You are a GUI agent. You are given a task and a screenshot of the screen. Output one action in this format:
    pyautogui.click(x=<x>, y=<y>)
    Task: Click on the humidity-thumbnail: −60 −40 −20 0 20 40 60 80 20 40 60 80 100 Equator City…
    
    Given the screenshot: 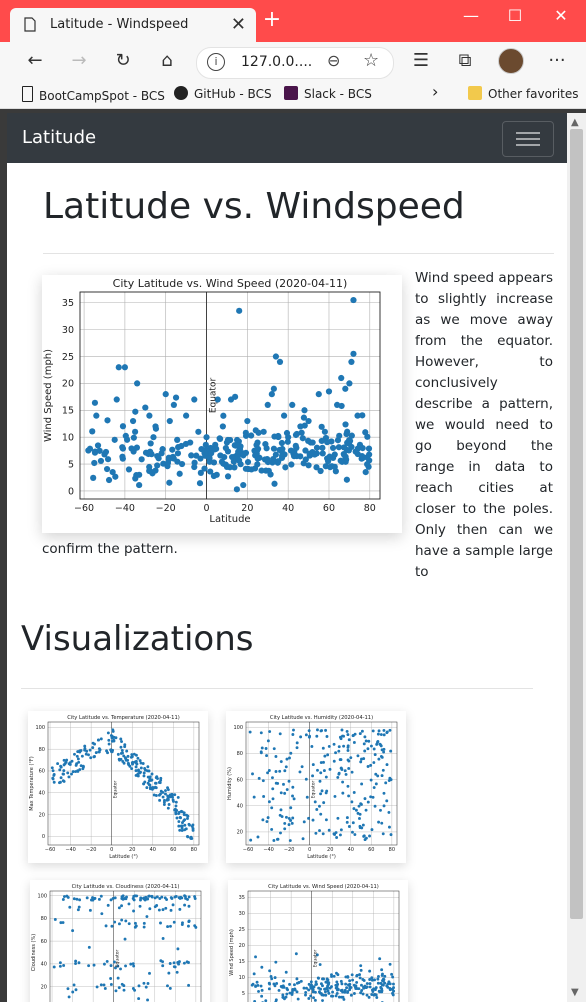 What is the action you would take?
    pyautogui.click(x=316, y=787)
    